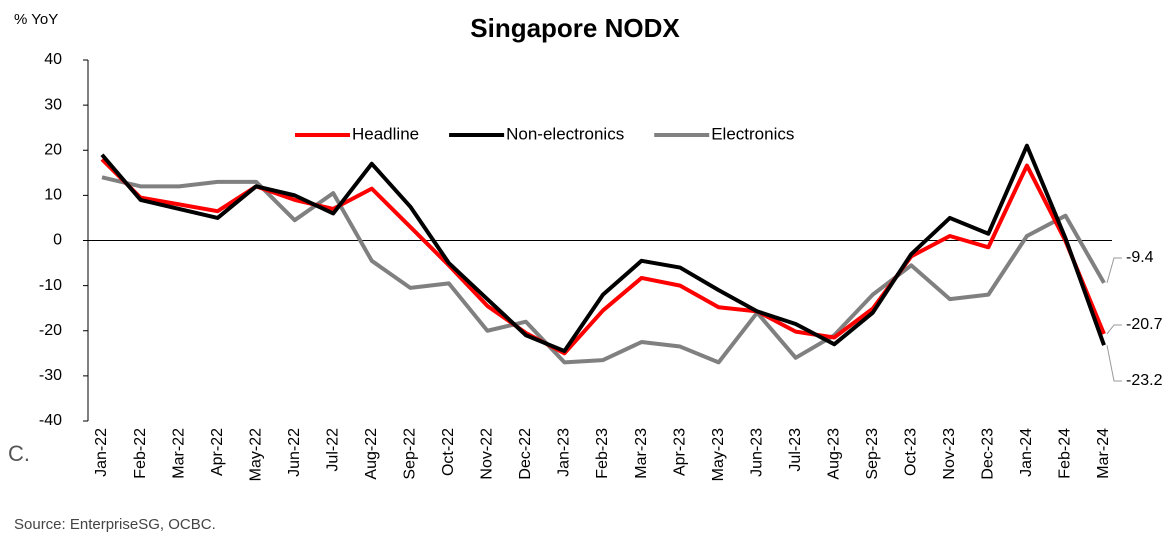 This screenshot has height=541, width=1163. I want to click on legend-label: Electronics, so click(752, 133).